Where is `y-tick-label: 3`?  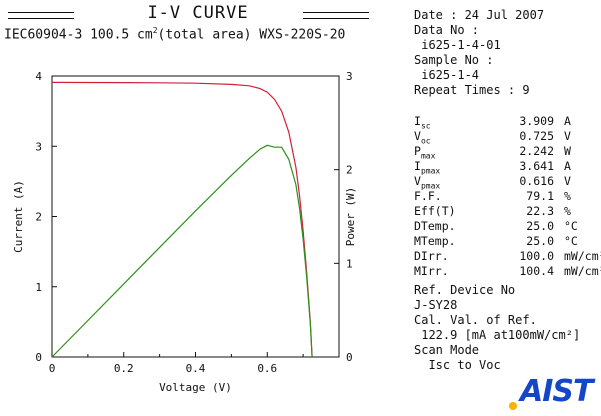
y-tick-label: 3 is located at coordinates (38, 146).